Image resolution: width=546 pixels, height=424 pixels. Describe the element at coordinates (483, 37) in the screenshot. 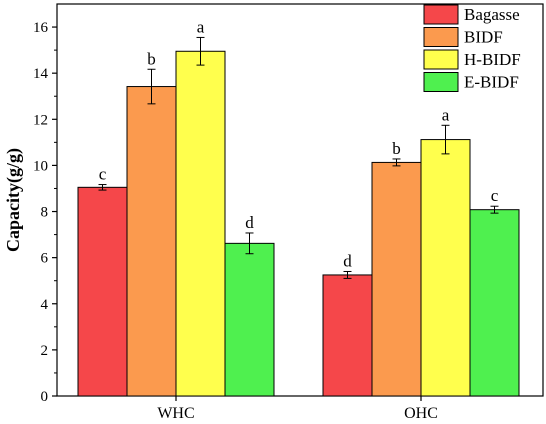

I see `legend-label: BIDF` at that location.